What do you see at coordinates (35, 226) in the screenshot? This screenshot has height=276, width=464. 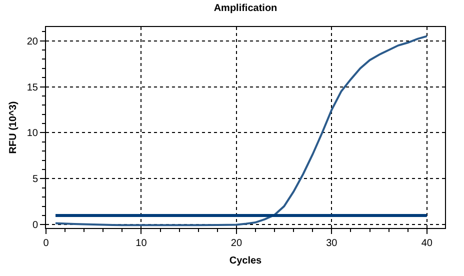 I see `y-tick-label: 0` at bounding box center [35, 226].